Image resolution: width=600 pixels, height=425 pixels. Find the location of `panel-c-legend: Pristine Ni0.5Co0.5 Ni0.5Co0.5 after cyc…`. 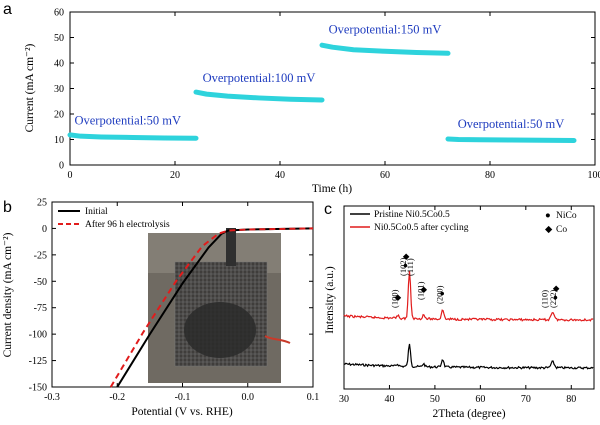

panel-c-legend: Pristine Ni0.5Co0.5 Ni0.5Co0.5 after cyc… is located at coordinates (463, 222).